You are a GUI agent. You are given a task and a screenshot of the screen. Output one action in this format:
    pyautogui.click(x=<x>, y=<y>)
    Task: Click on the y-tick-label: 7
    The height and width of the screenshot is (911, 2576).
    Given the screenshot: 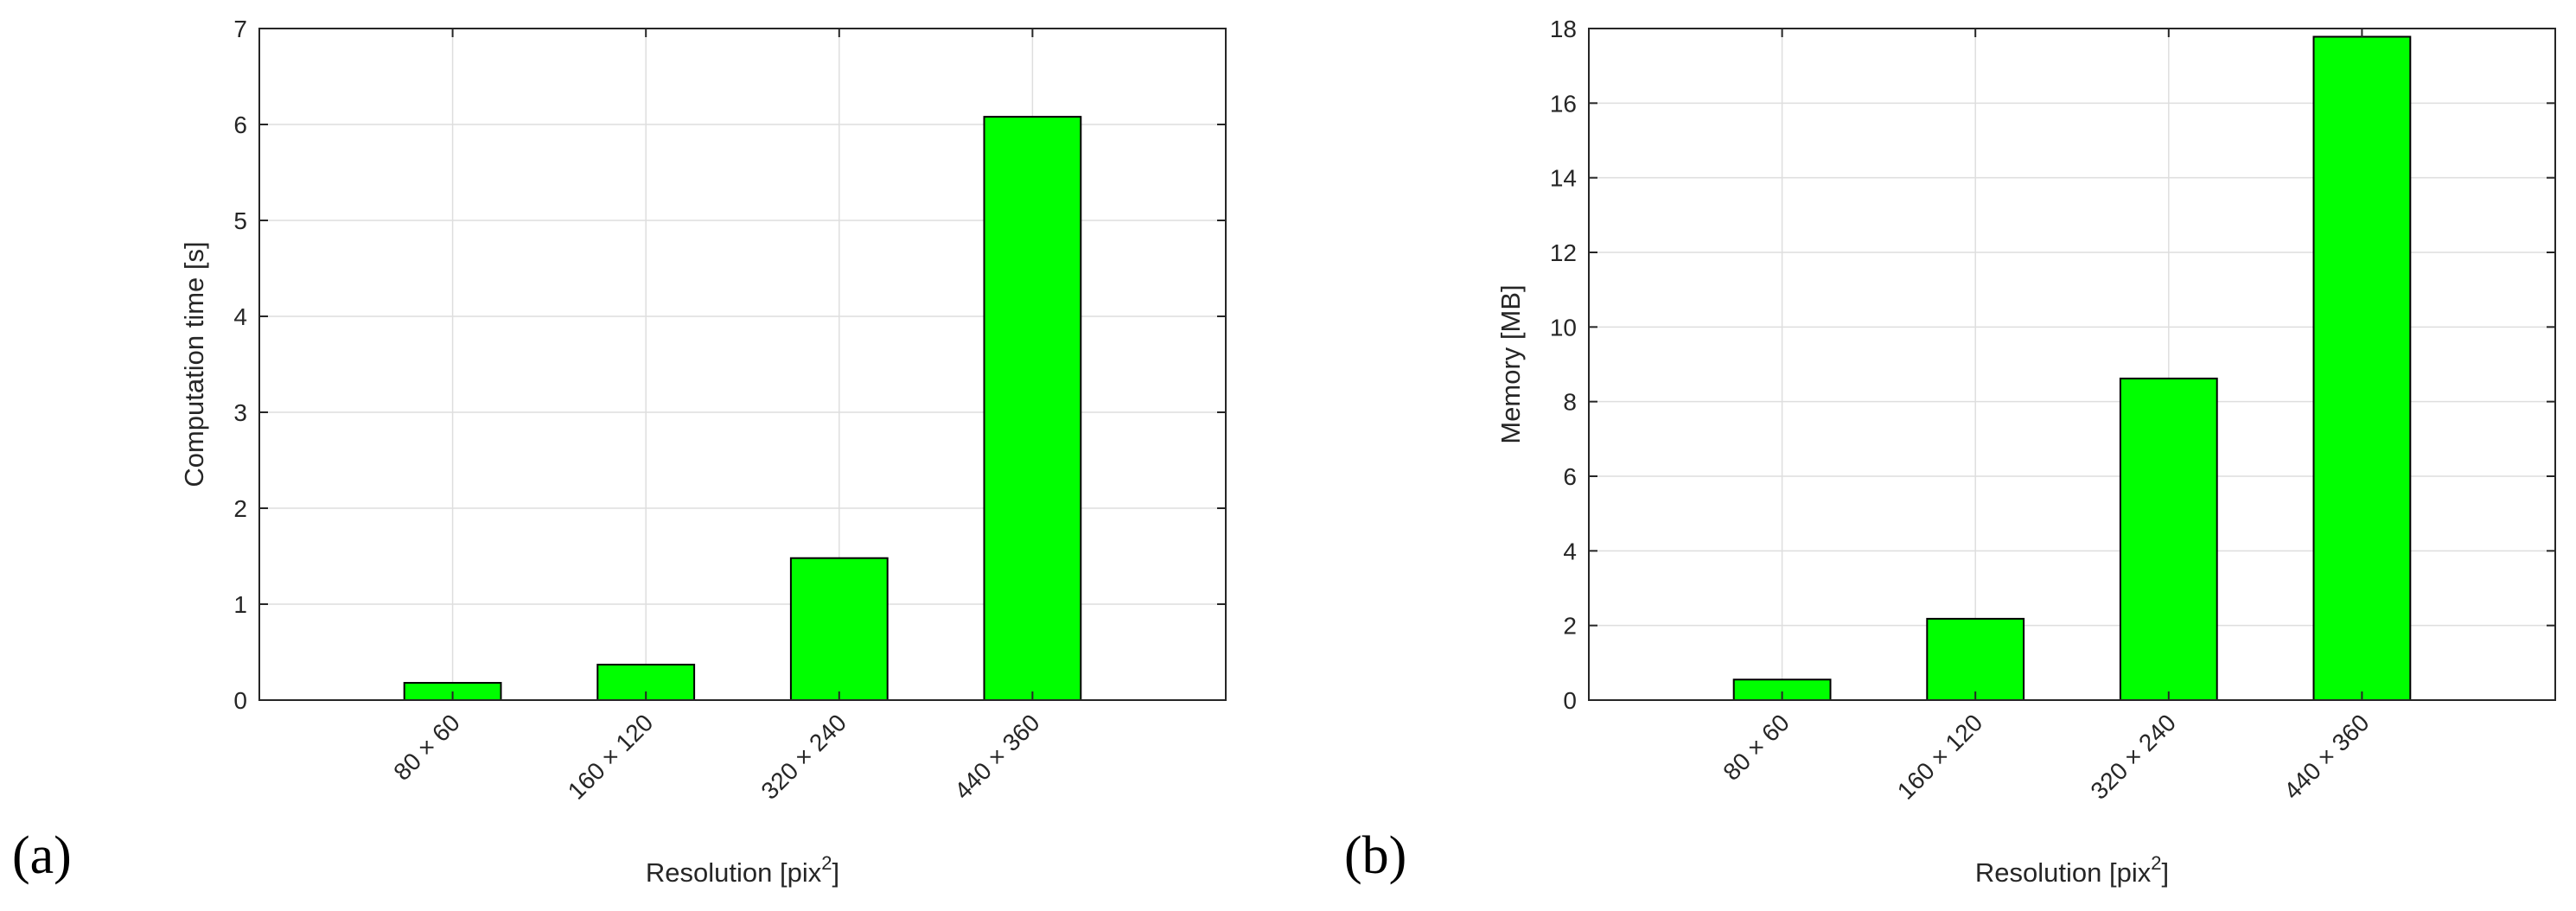 What is the action you would take?
    pyautogui.click(x=240, y=29)
    